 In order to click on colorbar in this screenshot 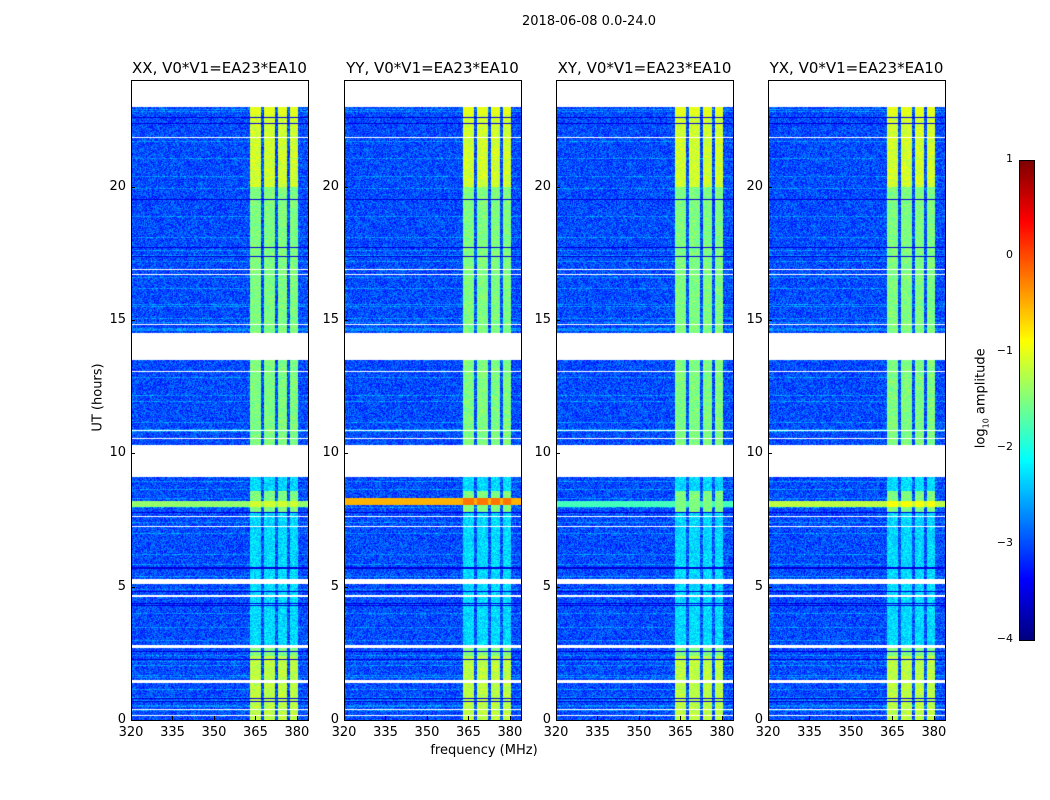, I will do `click(1027, 400)`.